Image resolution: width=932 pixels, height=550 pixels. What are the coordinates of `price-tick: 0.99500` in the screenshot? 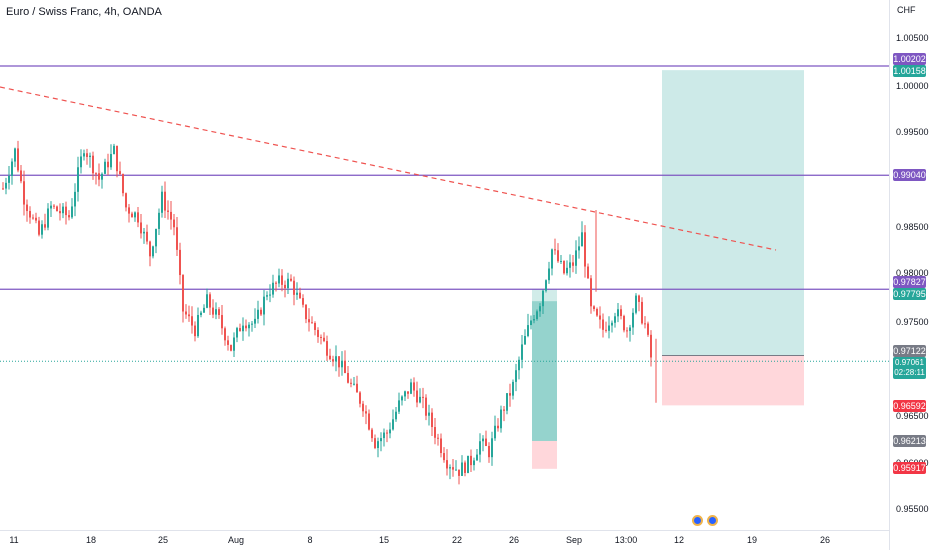 It's located at (912, 132).